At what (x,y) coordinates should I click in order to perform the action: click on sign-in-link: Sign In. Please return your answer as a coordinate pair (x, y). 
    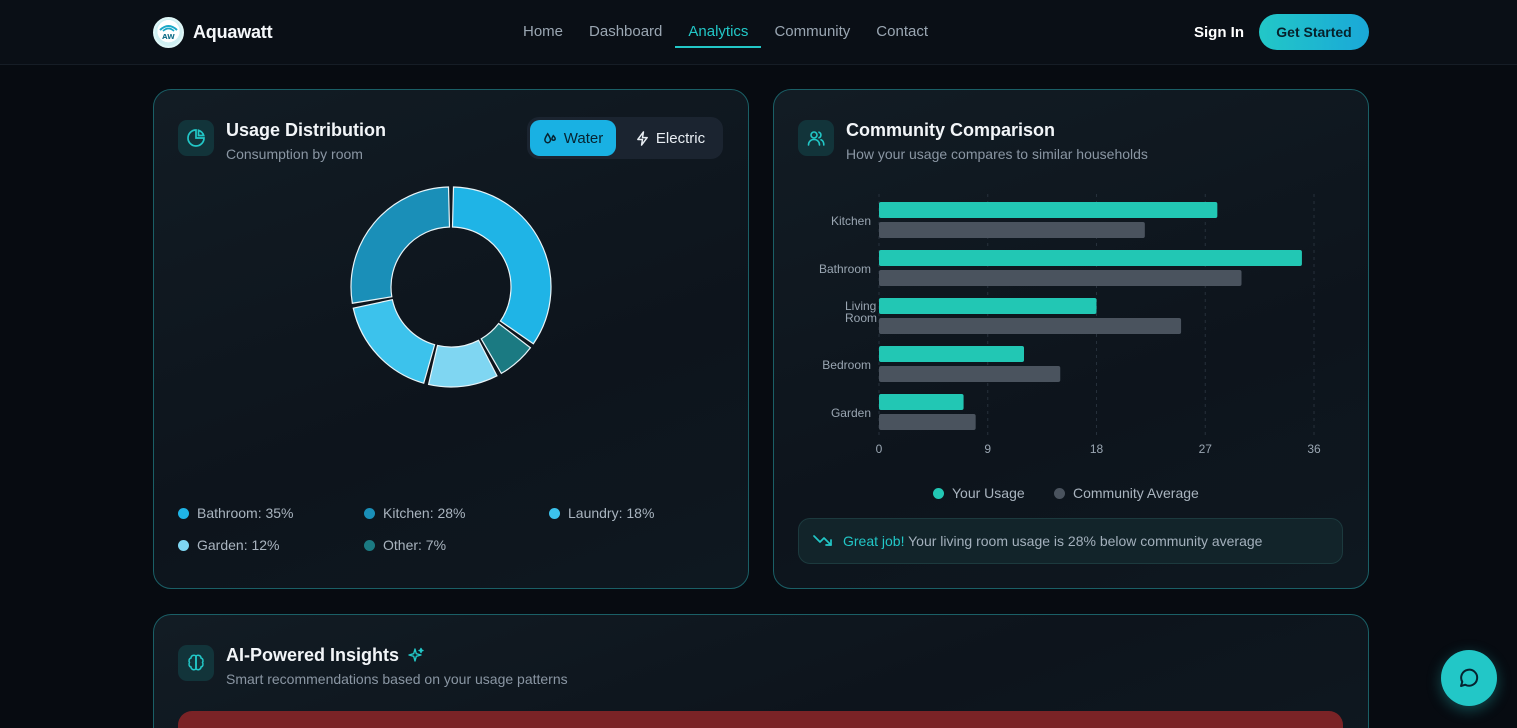
    Looking at the image, I should click on (1219, 32).